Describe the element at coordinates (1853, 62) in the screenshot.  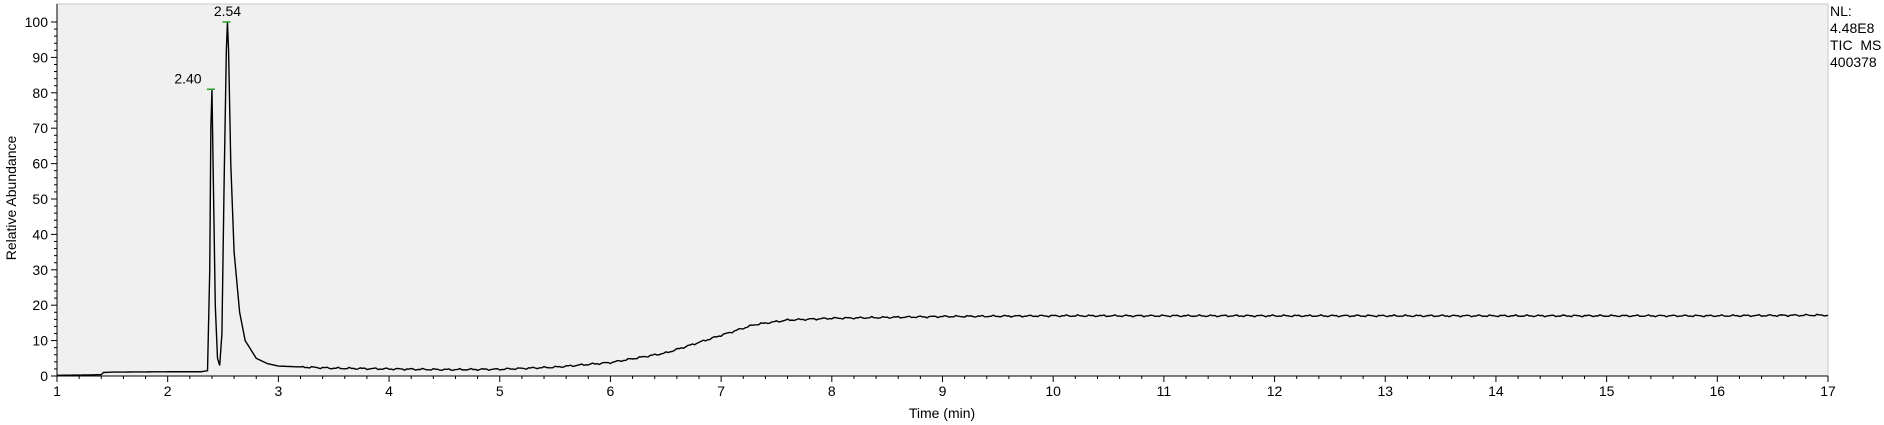
I see `info-line-id: 400378` at that location.